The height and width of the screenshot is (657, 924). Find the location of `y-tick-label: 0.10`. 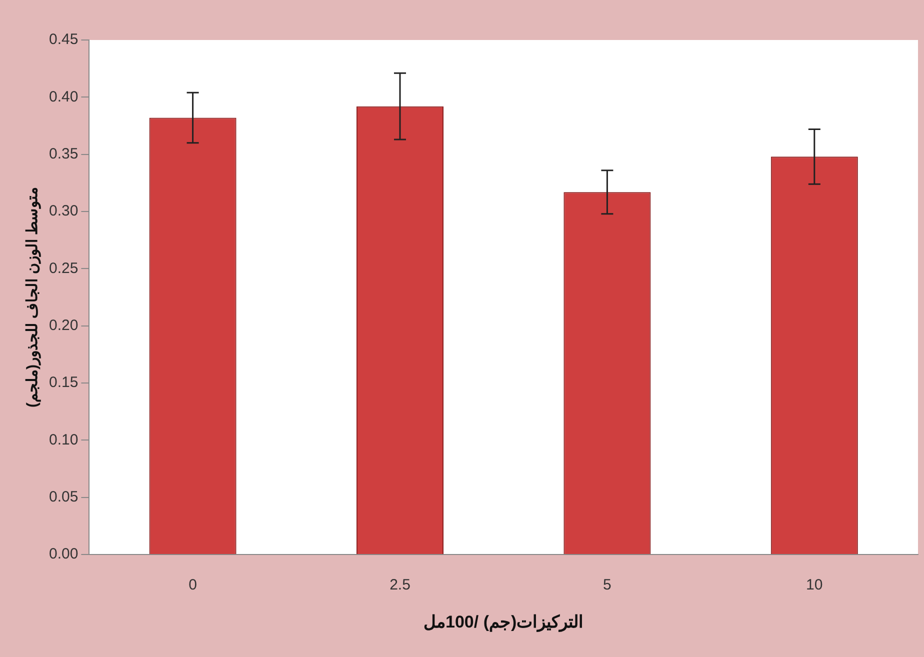

y-tick-label: 0.10 is located at coordinates (63, 439).